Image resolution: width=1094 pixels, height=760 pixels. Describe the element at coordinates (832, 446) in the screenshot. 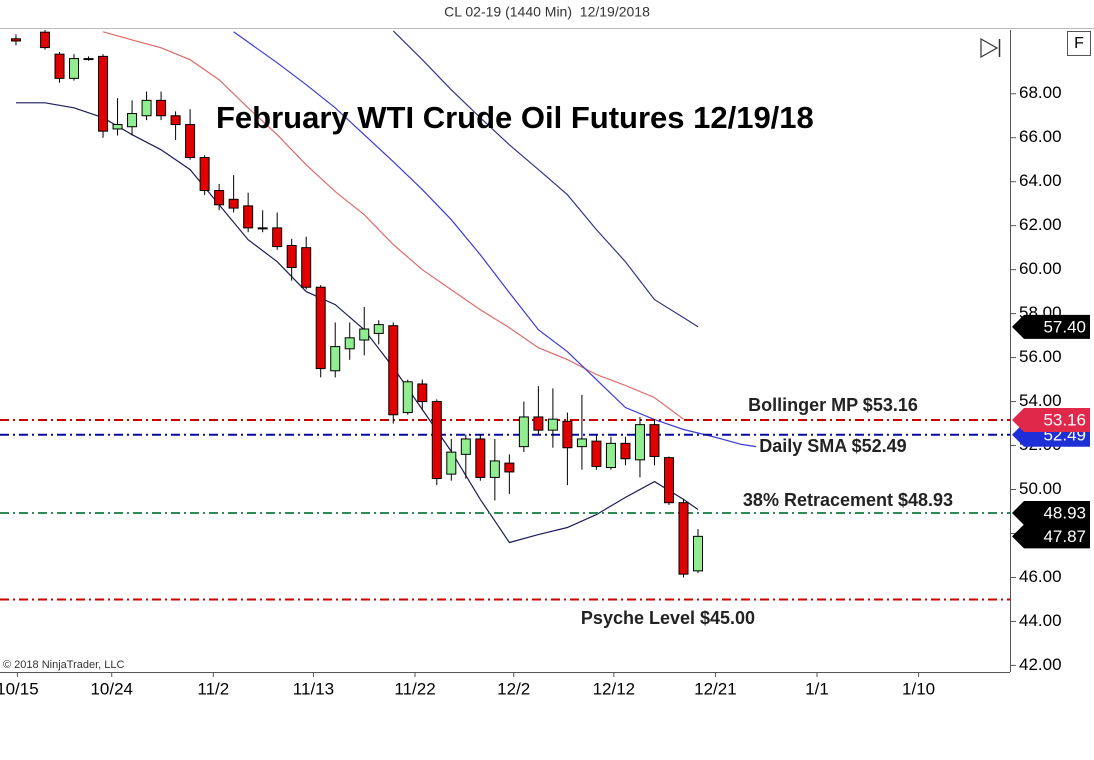

I see `level-label: Daily SMA $52.49` at that location.